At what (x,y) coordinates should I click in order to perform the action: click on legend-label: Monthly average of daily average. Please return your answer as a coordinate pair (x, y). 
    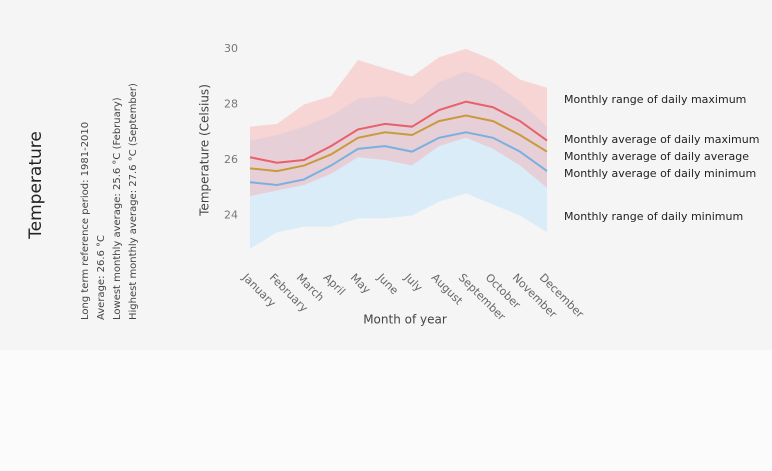
    Looking at the image, I should click on (656, 156).